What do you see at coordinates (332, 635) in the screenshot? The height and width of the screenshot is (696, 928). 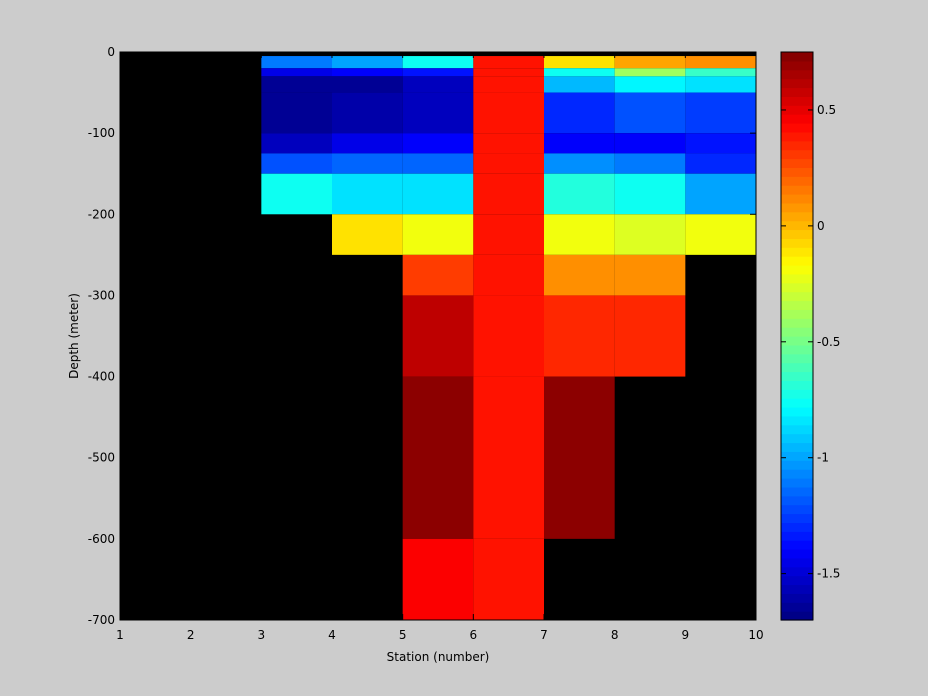 I see `x-tick-label: 4` at bounding box center [332, 635].